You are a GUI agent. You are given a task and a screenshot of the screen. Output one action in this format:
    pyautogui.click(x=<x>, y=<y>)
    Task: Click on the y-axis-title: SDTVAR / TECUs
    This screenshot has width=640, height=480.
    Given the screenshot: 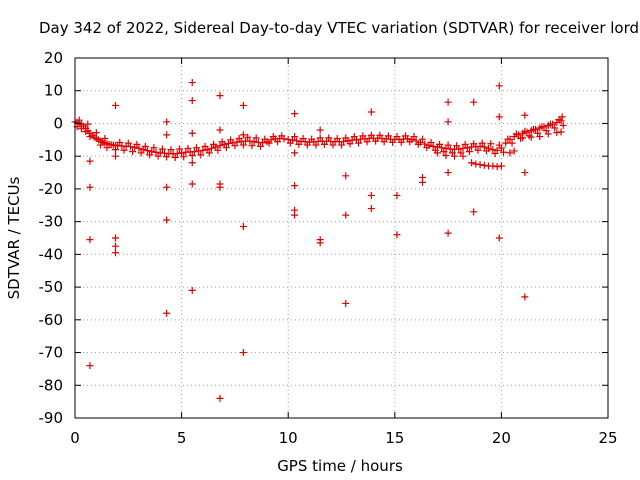 What is the action you would take?
    pyautogui.click(x=14, y=237)
    